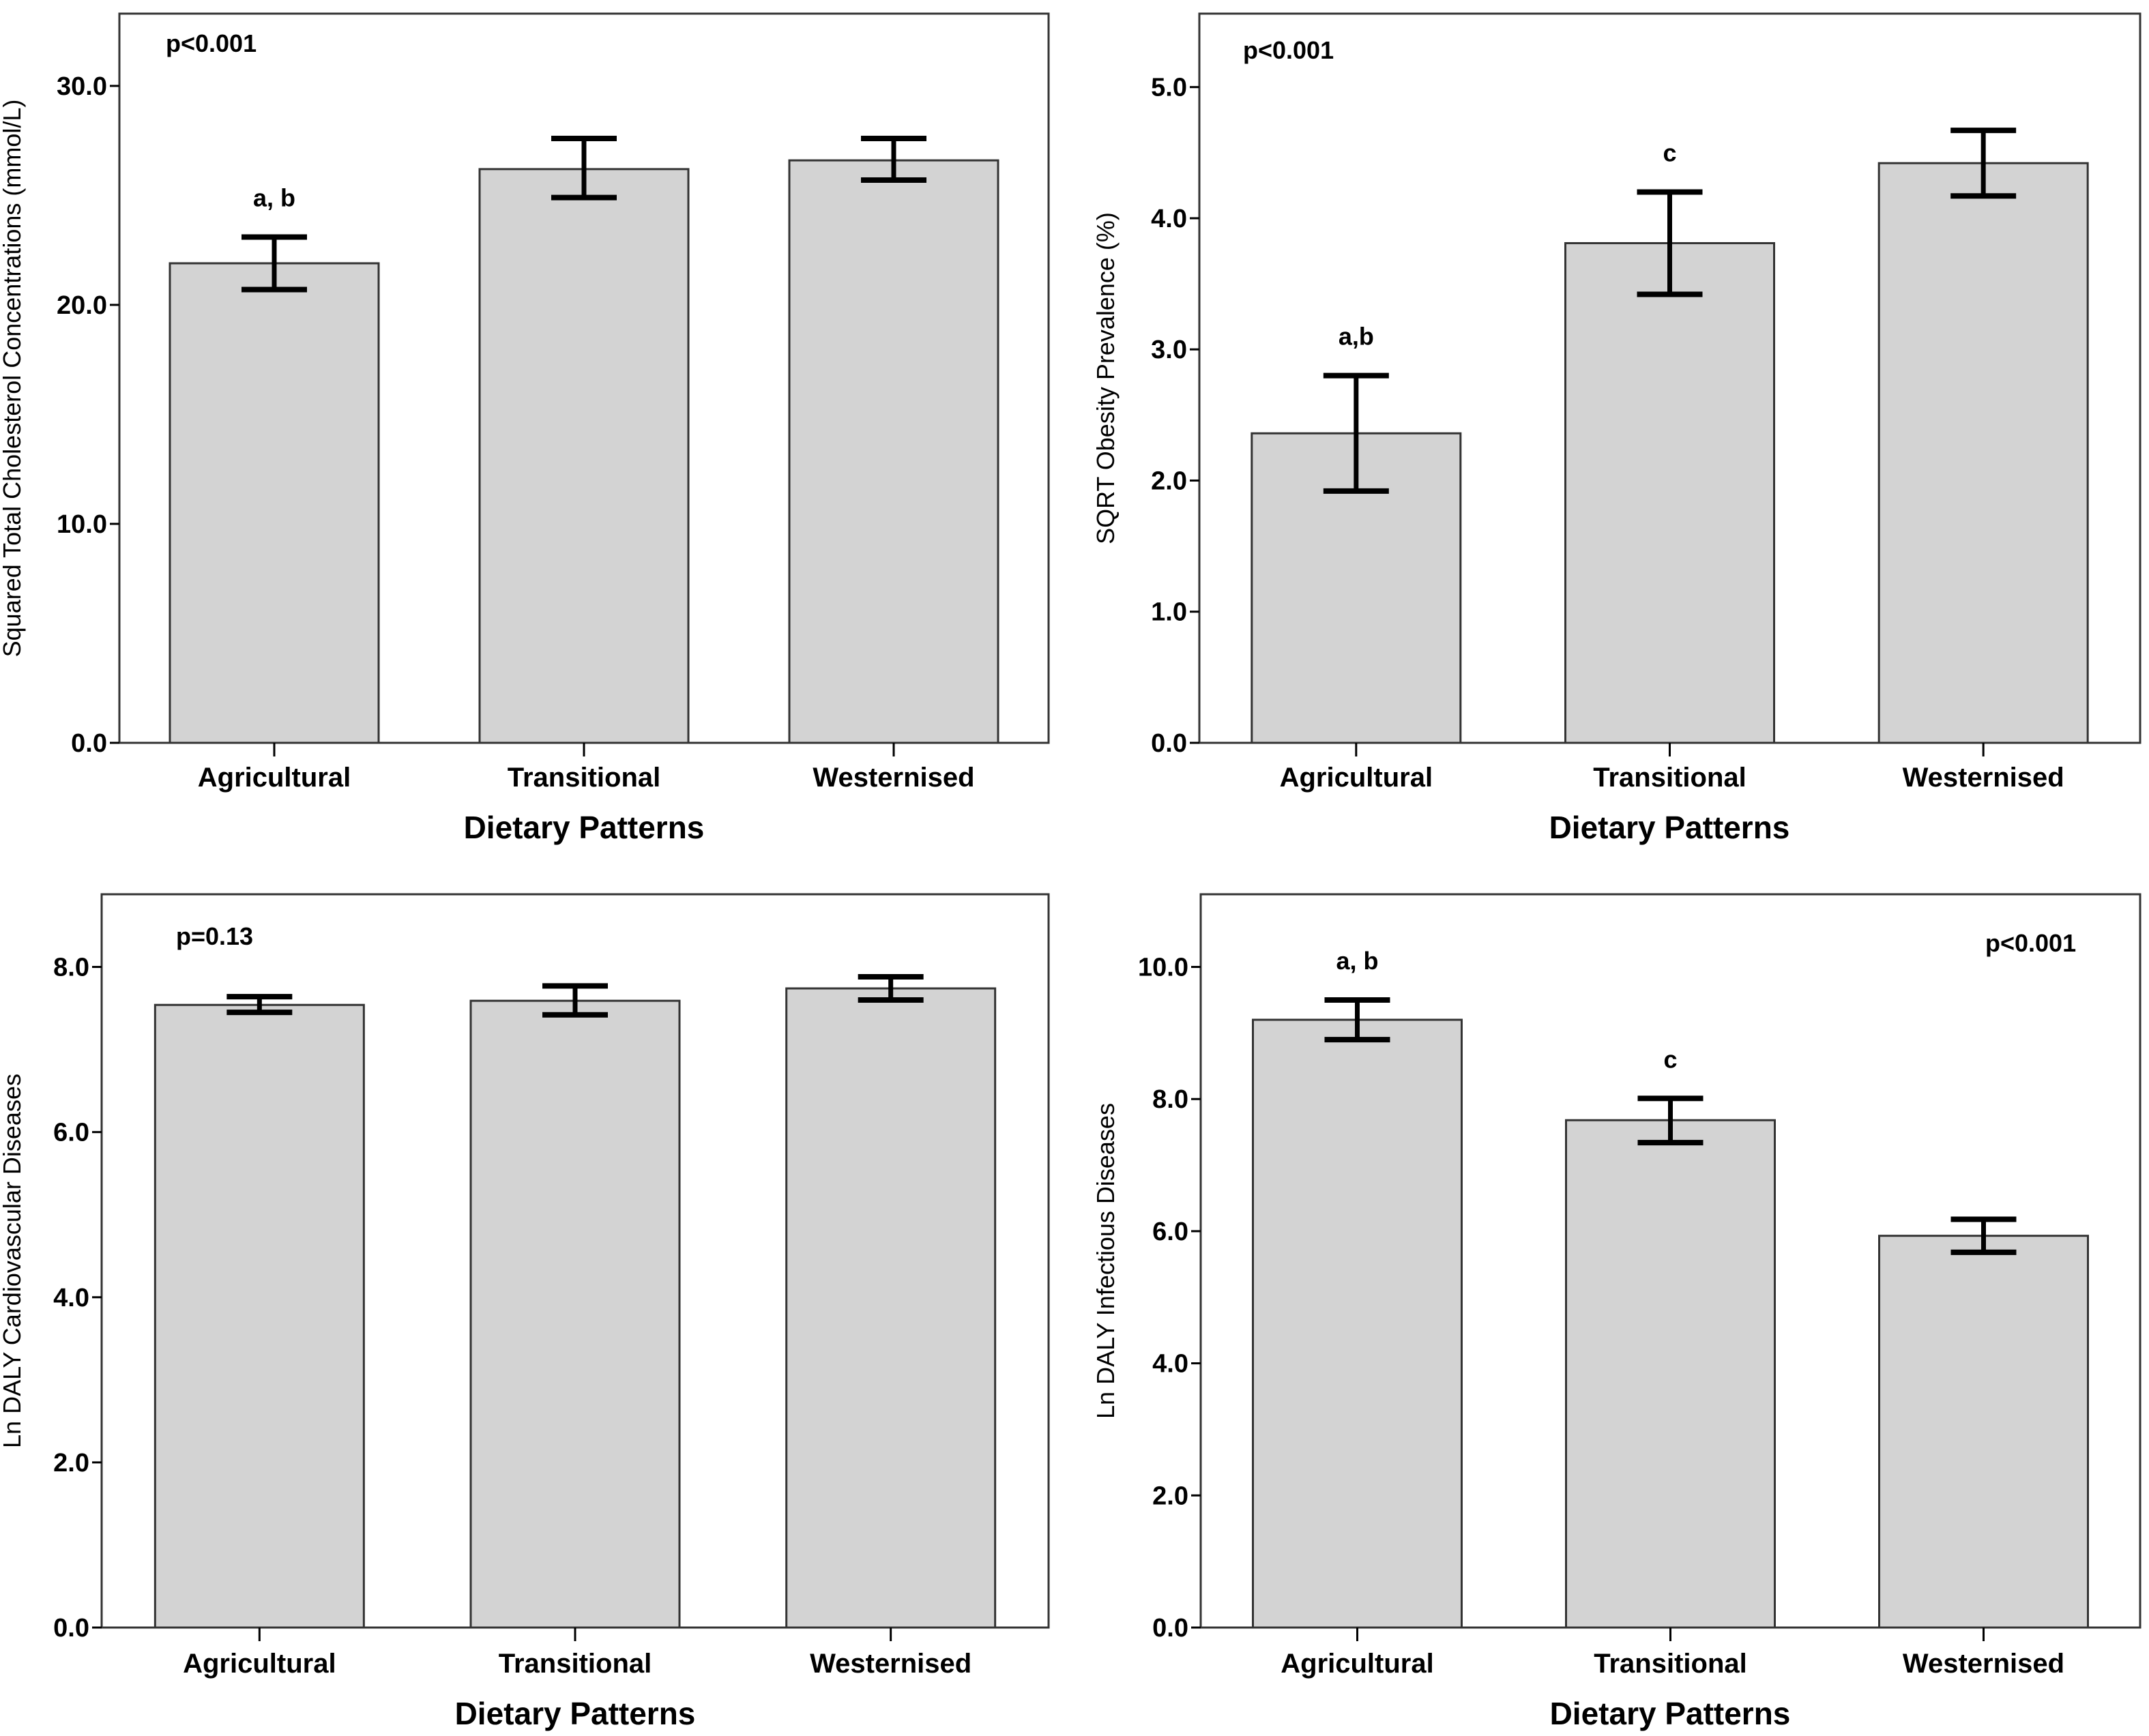  I want to click on y-tick-label: 5.0, so click(1169, 88).